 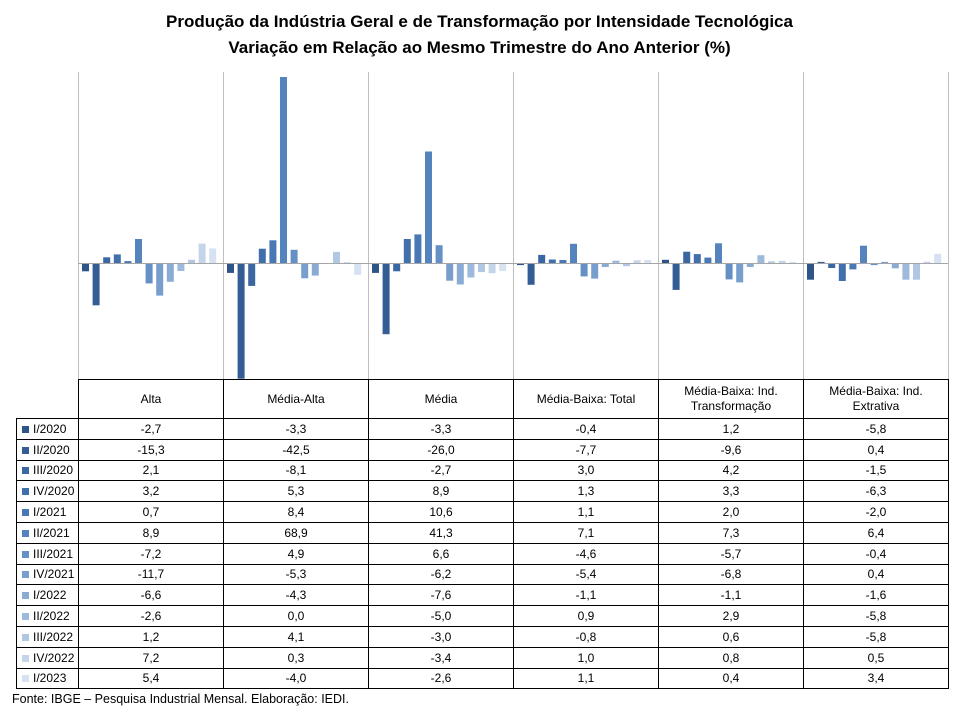 I want to click on series-legend-label: III/2020, so click(x=47, y=470).